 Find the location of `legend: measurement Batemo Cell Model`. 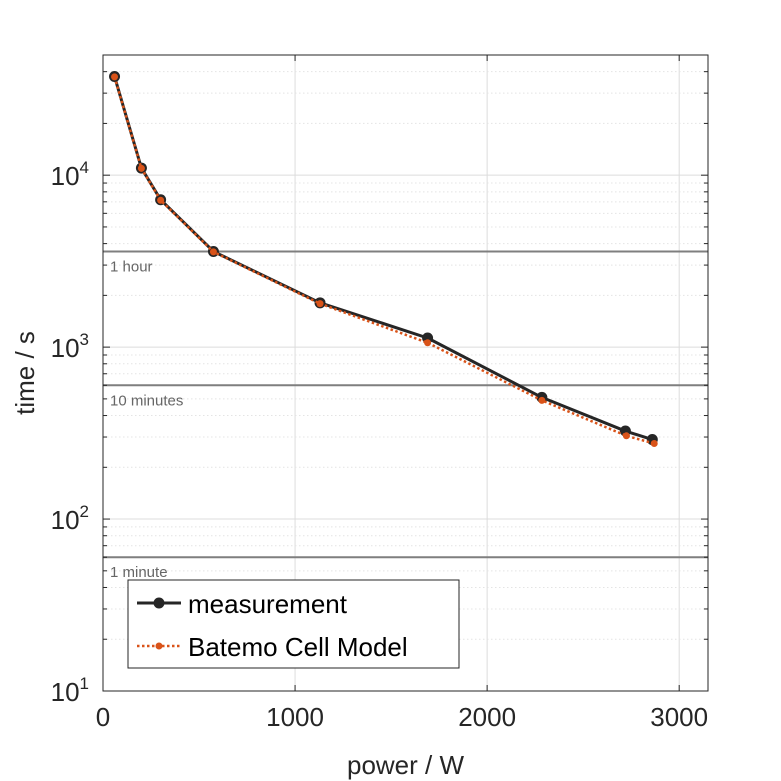

legend: measurement Batemo Cell Model is located at coordinates (293, 624).